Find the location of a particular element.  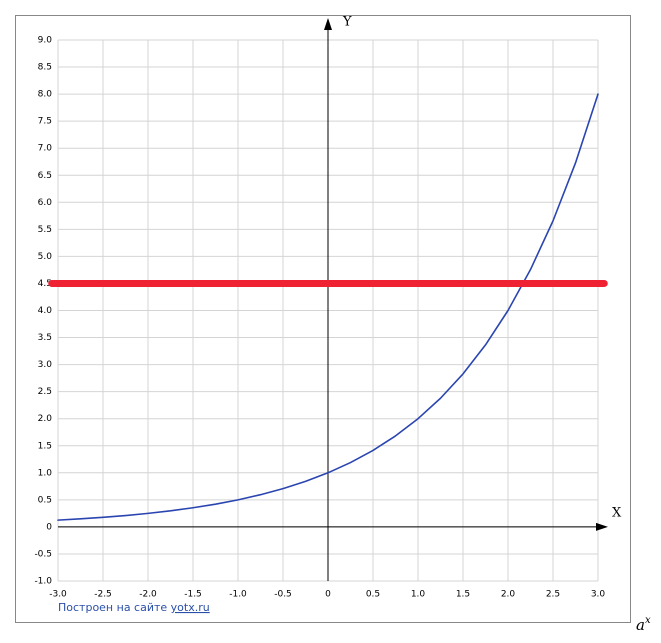

x-tick-label: 0.5 is located at coordinates (373, 595).